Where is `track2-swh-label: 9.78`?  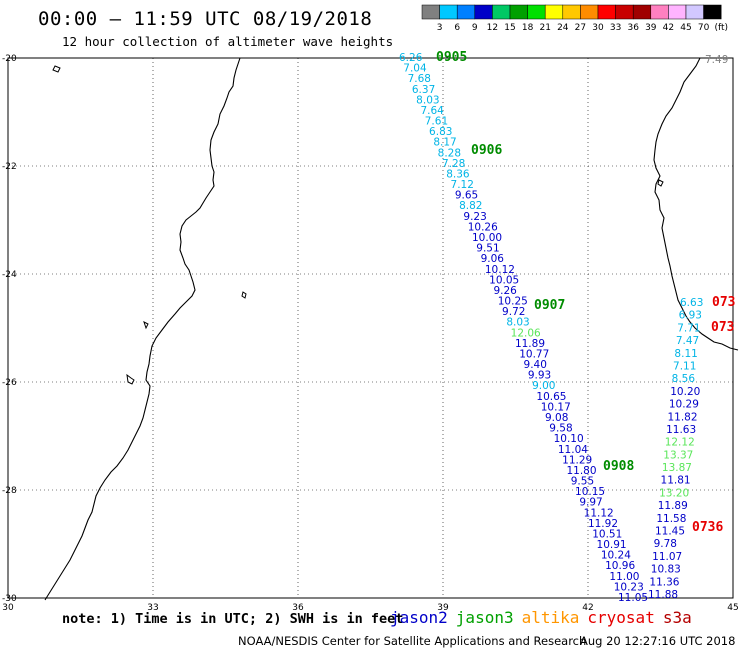 track2-swh-label: 9.78 is located at coordinates (665, 544).